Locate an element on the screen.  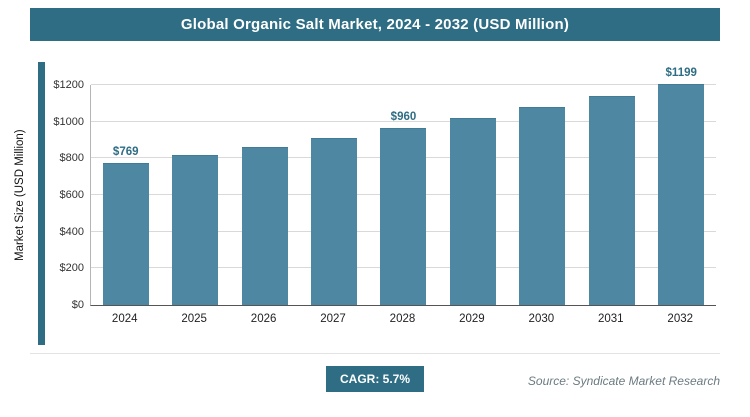
bar-value-label: $1199 is located at coordinates (681, 73).